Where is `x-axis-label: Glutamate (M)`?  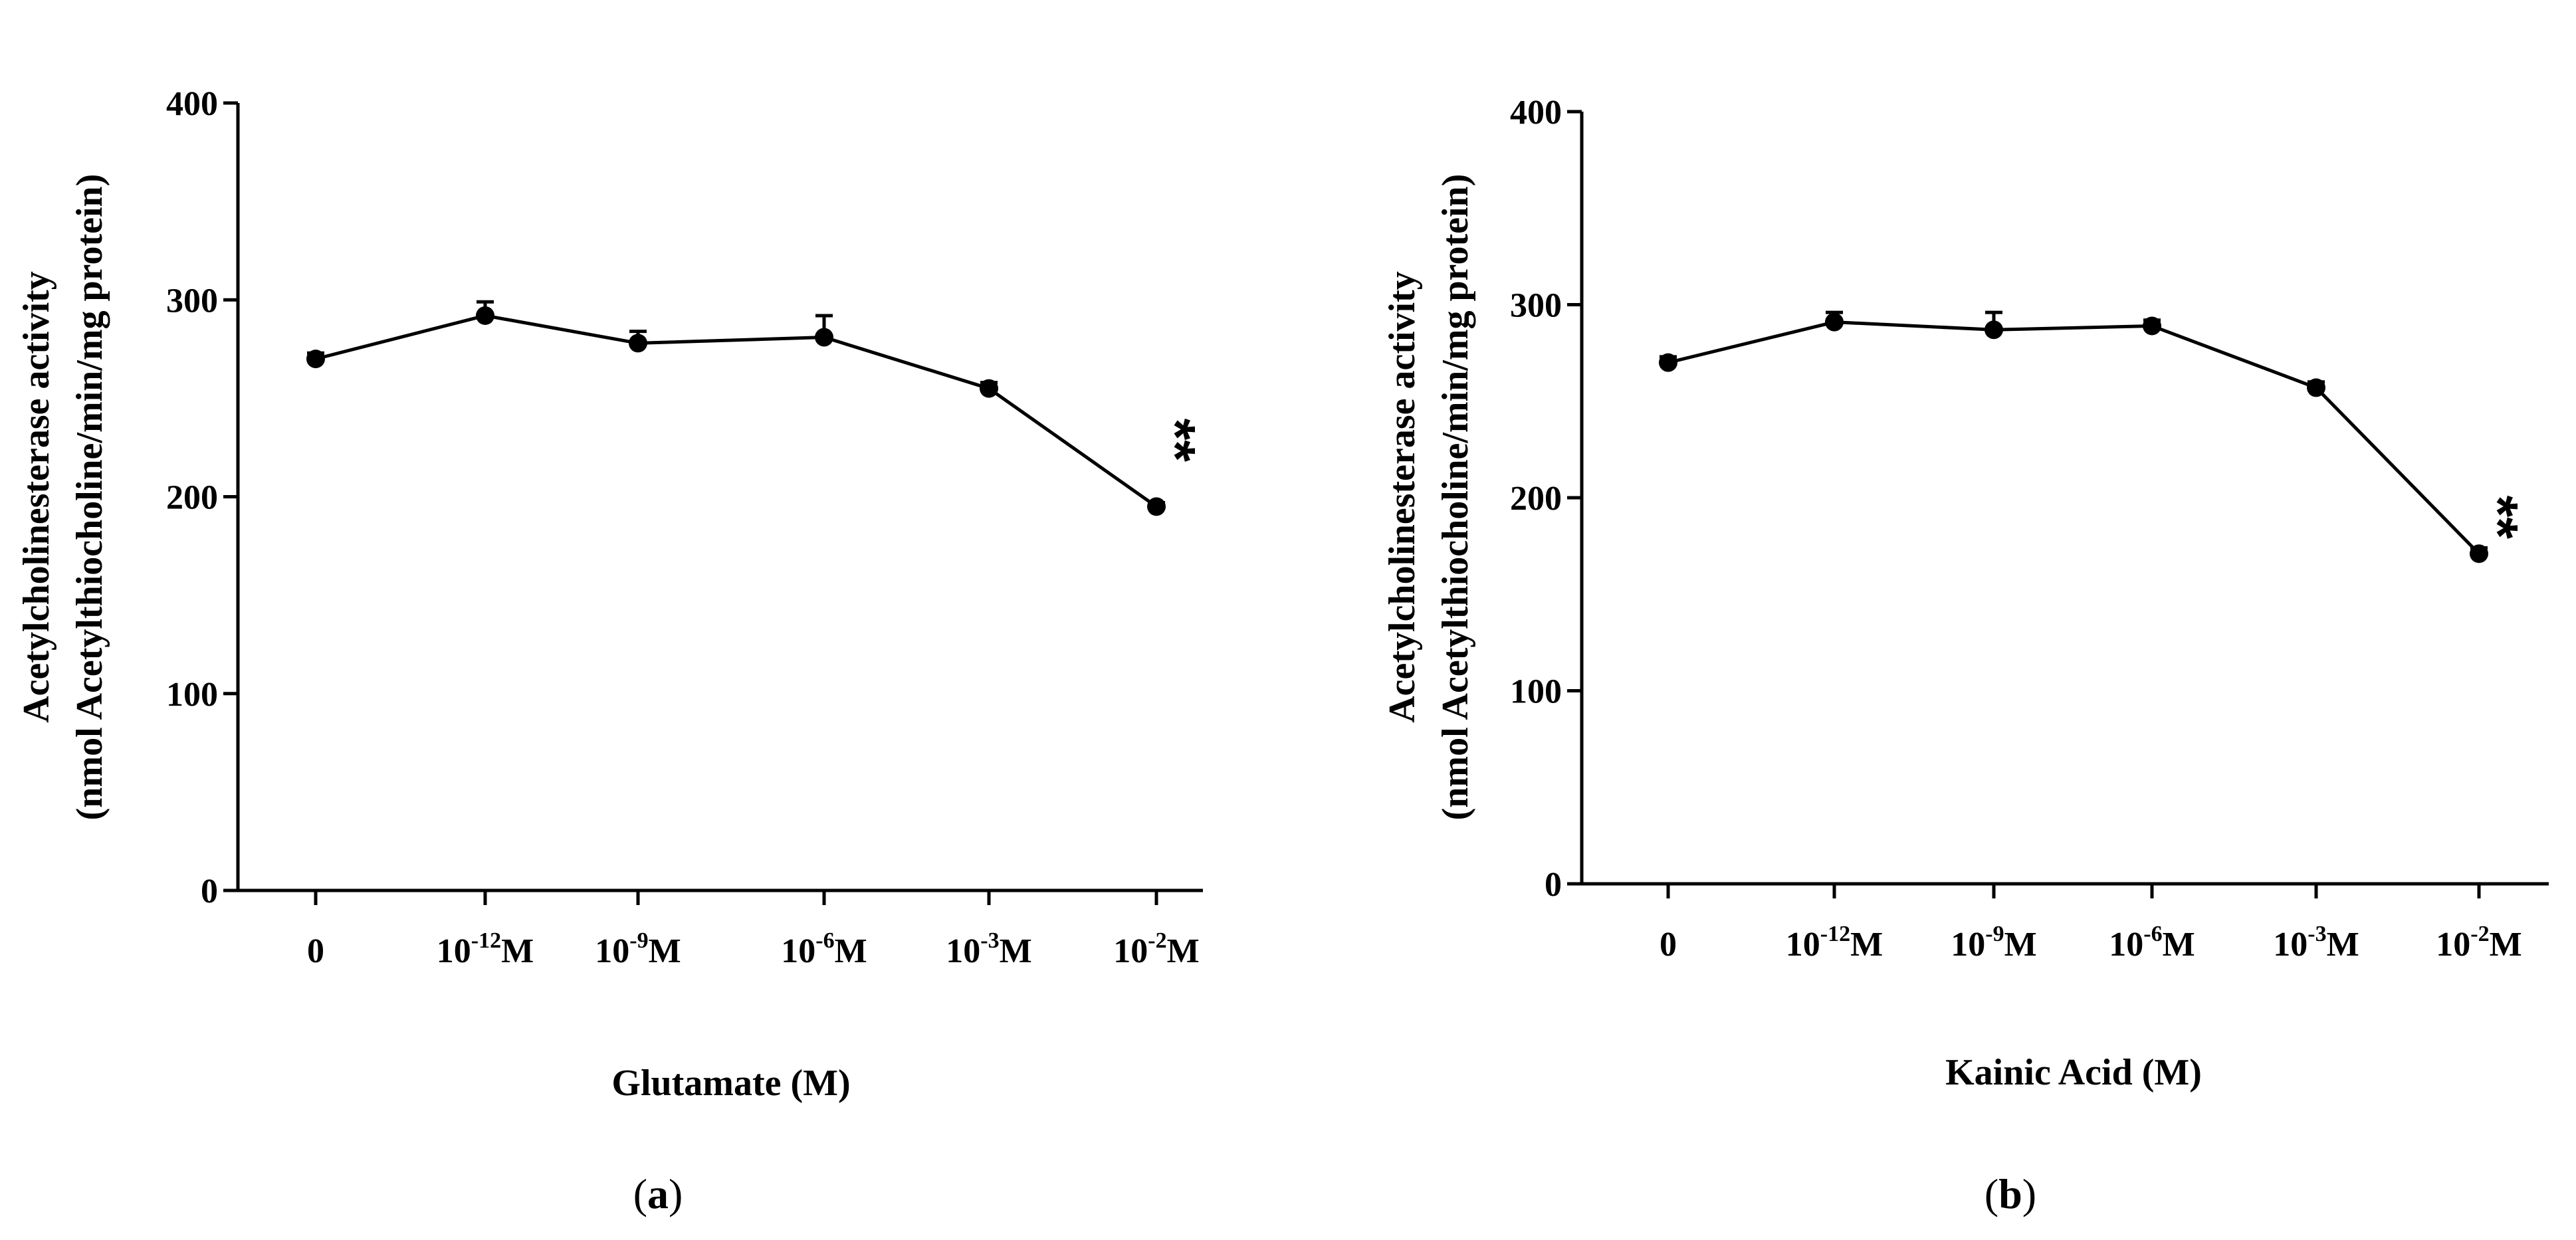 x-axis-label: Glutamate (M) is located at coordinates (730, 1083).